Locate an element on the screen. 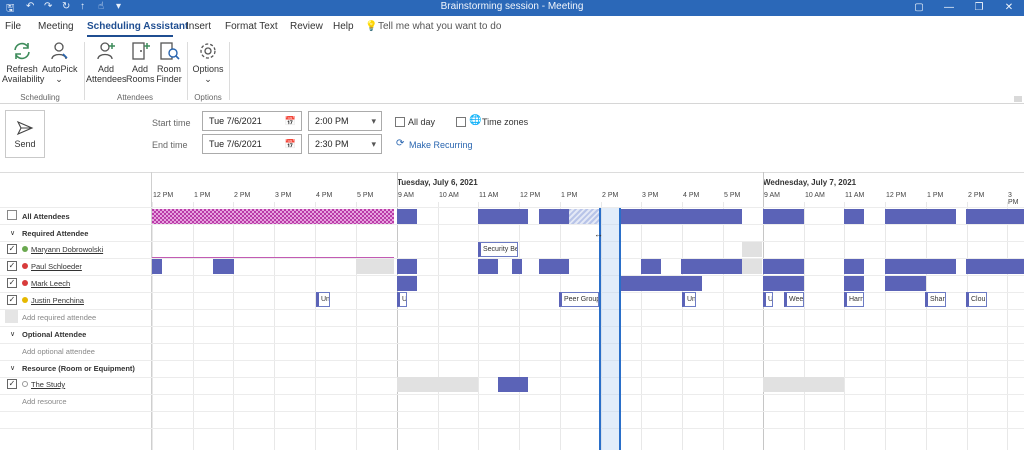 Image resolution: width=1024 pixels, height=450 pixels. attendee-name: Paul Schloeder is located at coordinates (56, 266).